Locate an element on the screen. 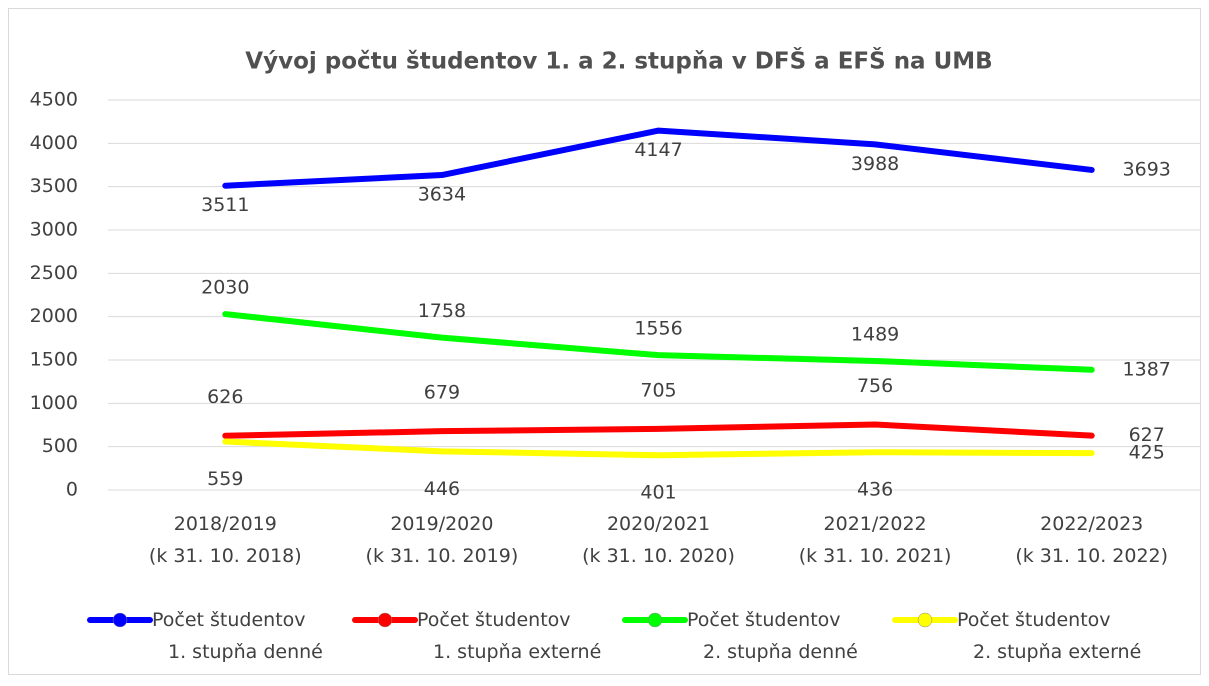 The height and width of the screenshot is (686, 1209). x-tick-label: 2022/2023 (k 31. 10. 2022) is located at coordinates (1091, 540).